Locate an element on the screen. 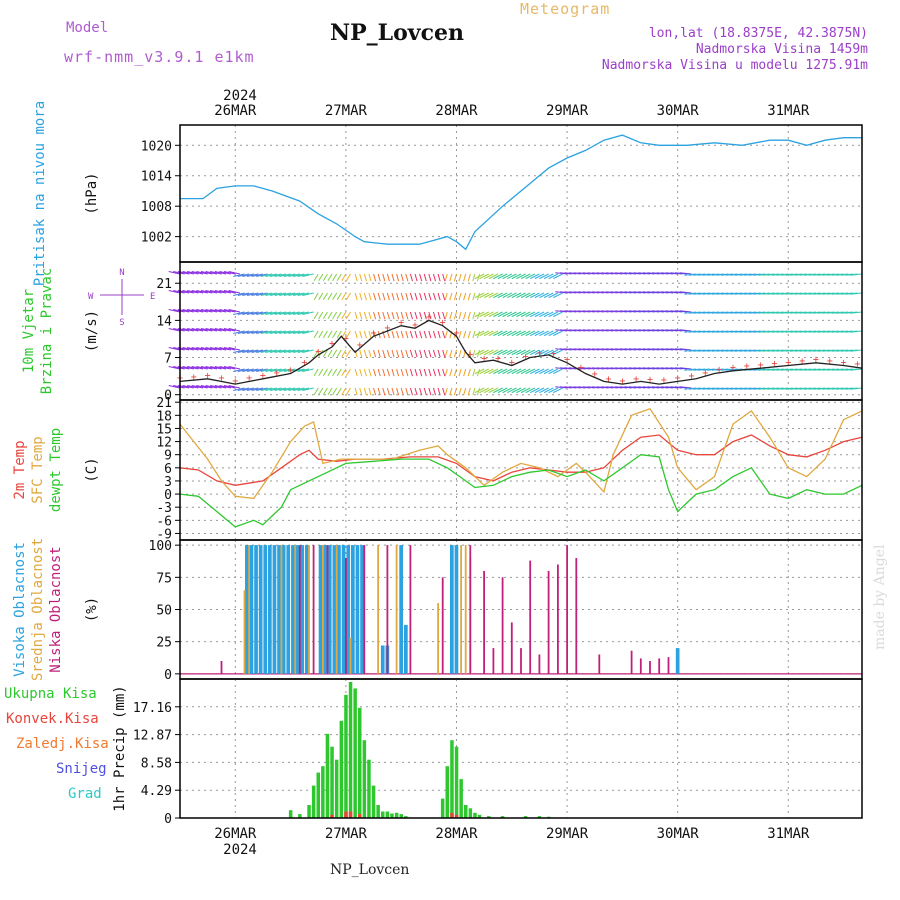 The height and width of the screenshot is (900, 900). top-time-label: 26MAR is located at coordinates (235, 111).